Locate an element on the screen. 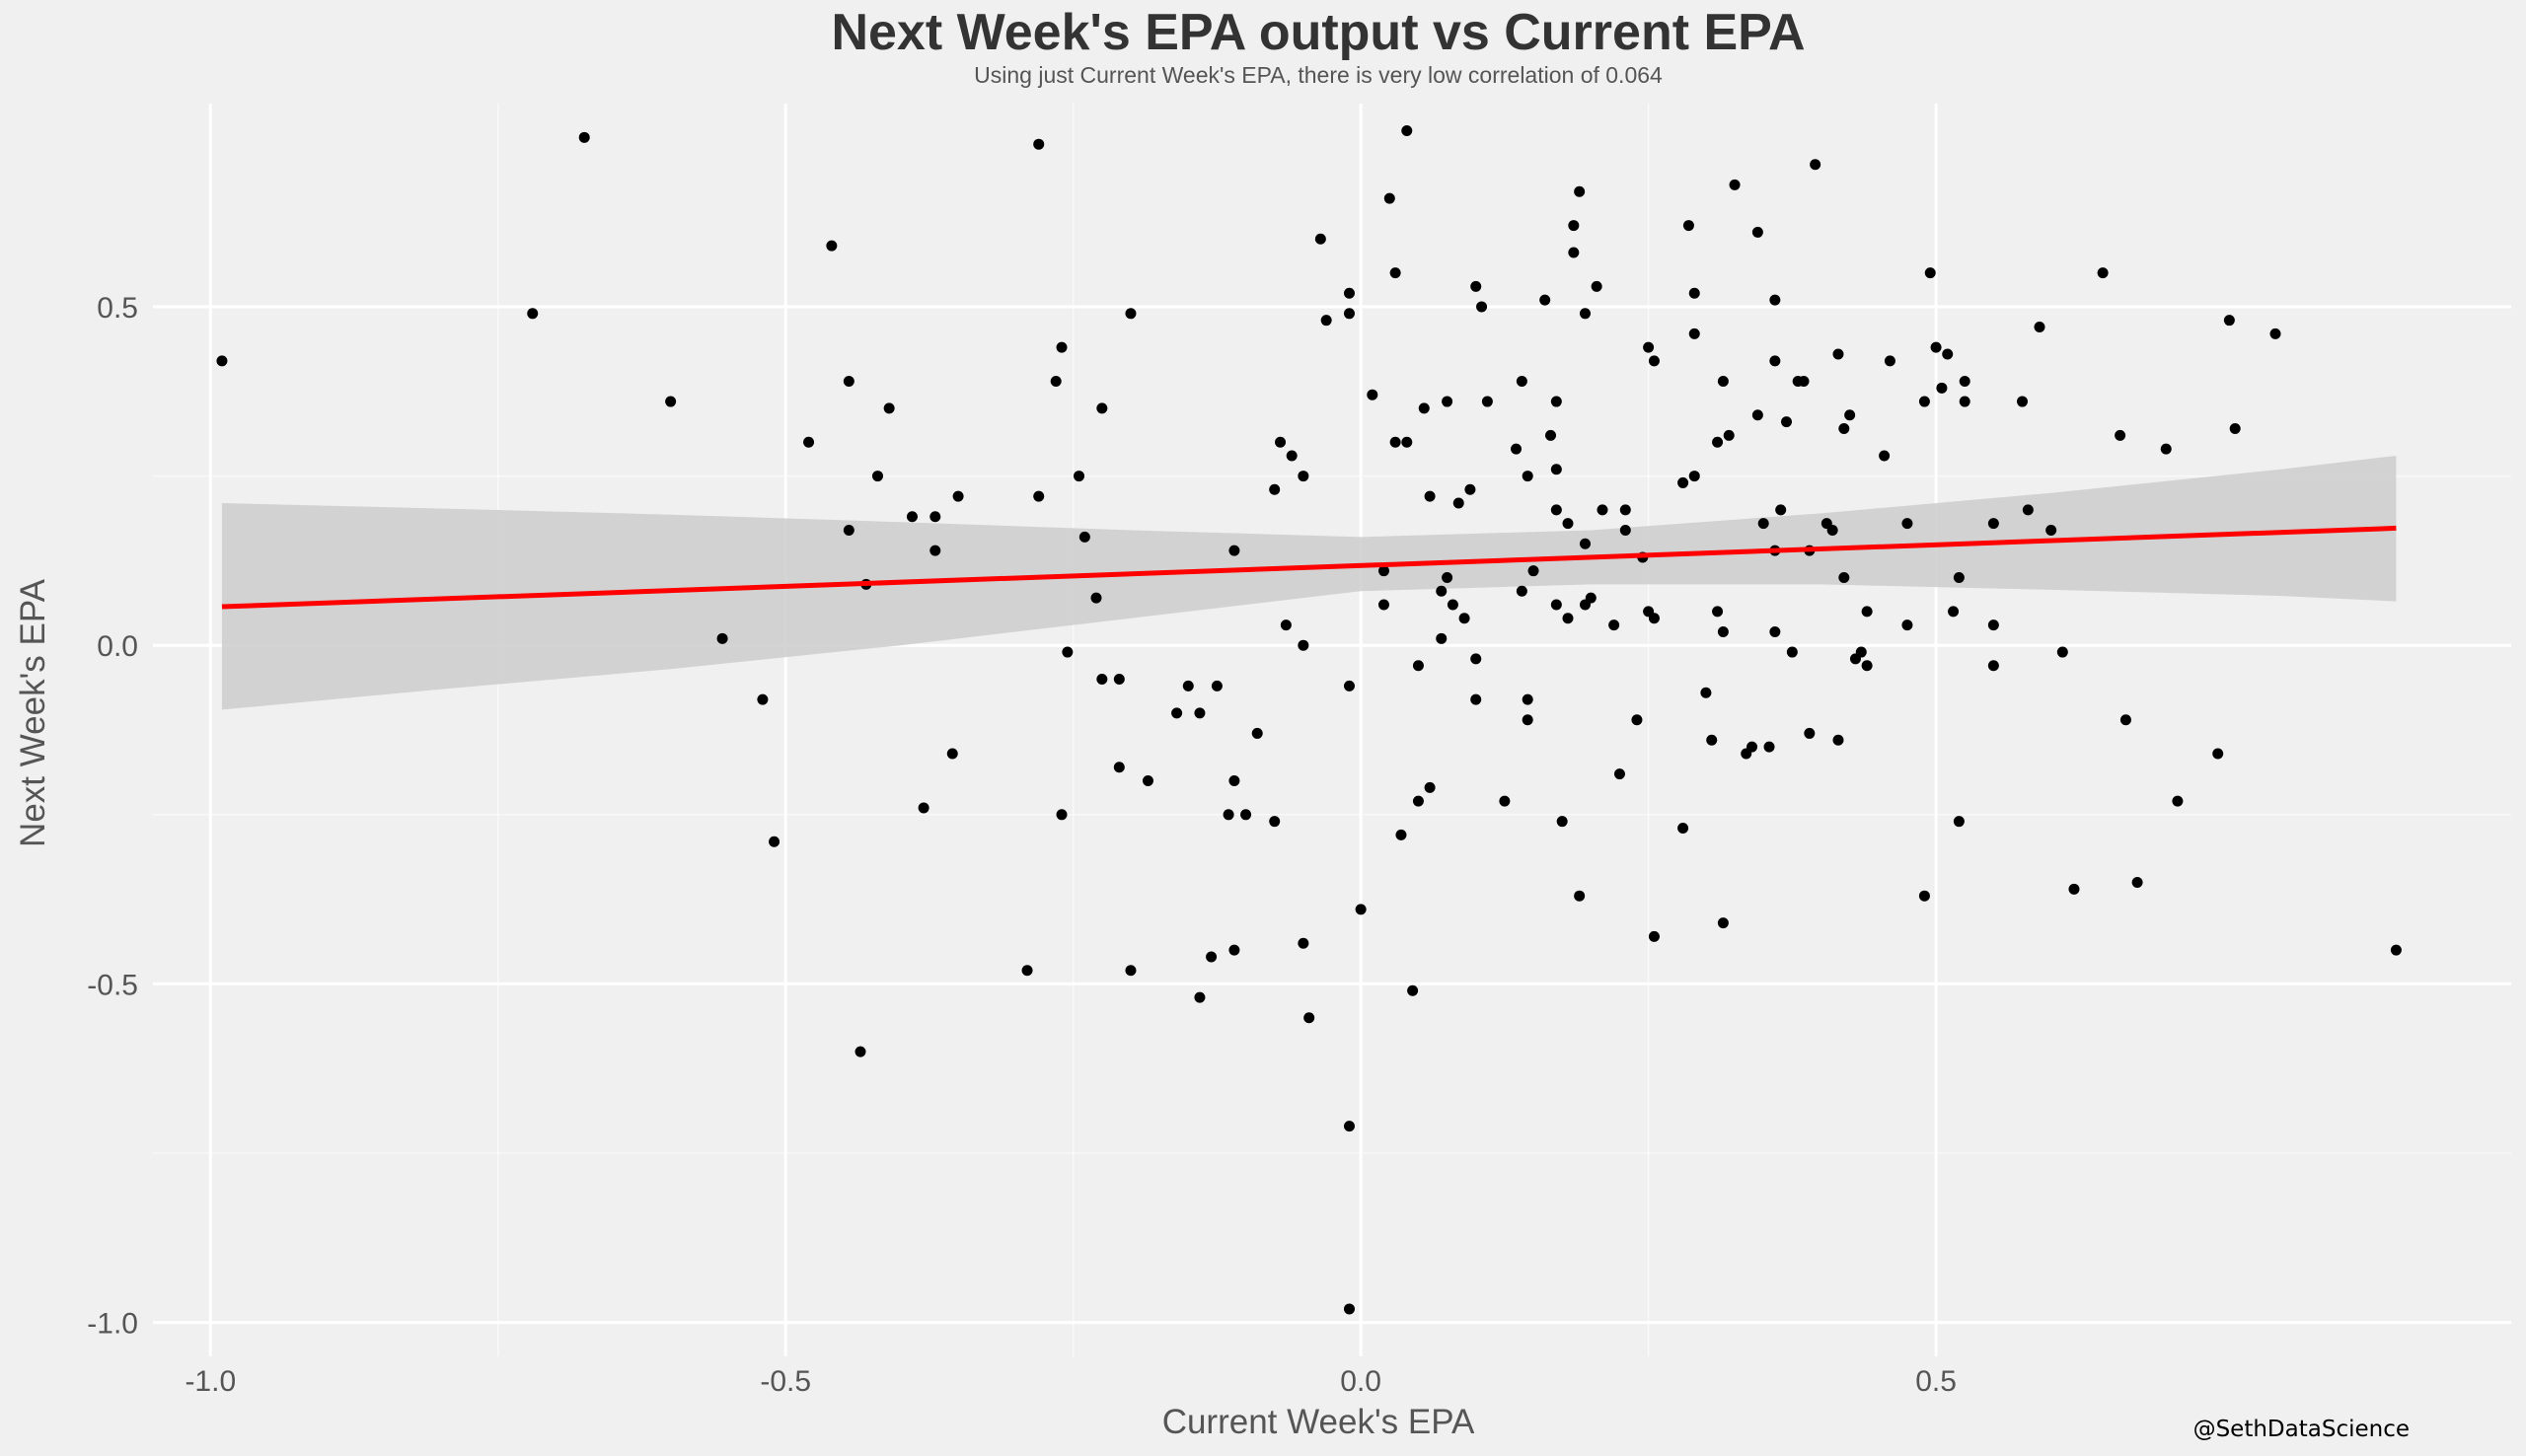 The height and width of the screenshot is (1456, 2526). x-tick-label: 0.5 is located at coordinates (1936, 1381).